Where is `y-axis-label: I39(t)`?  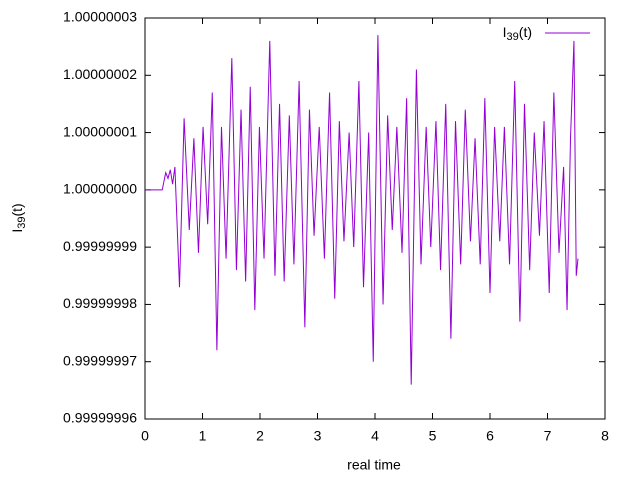
y-axis-label: I39(t) is located at coordinates (18, 217).